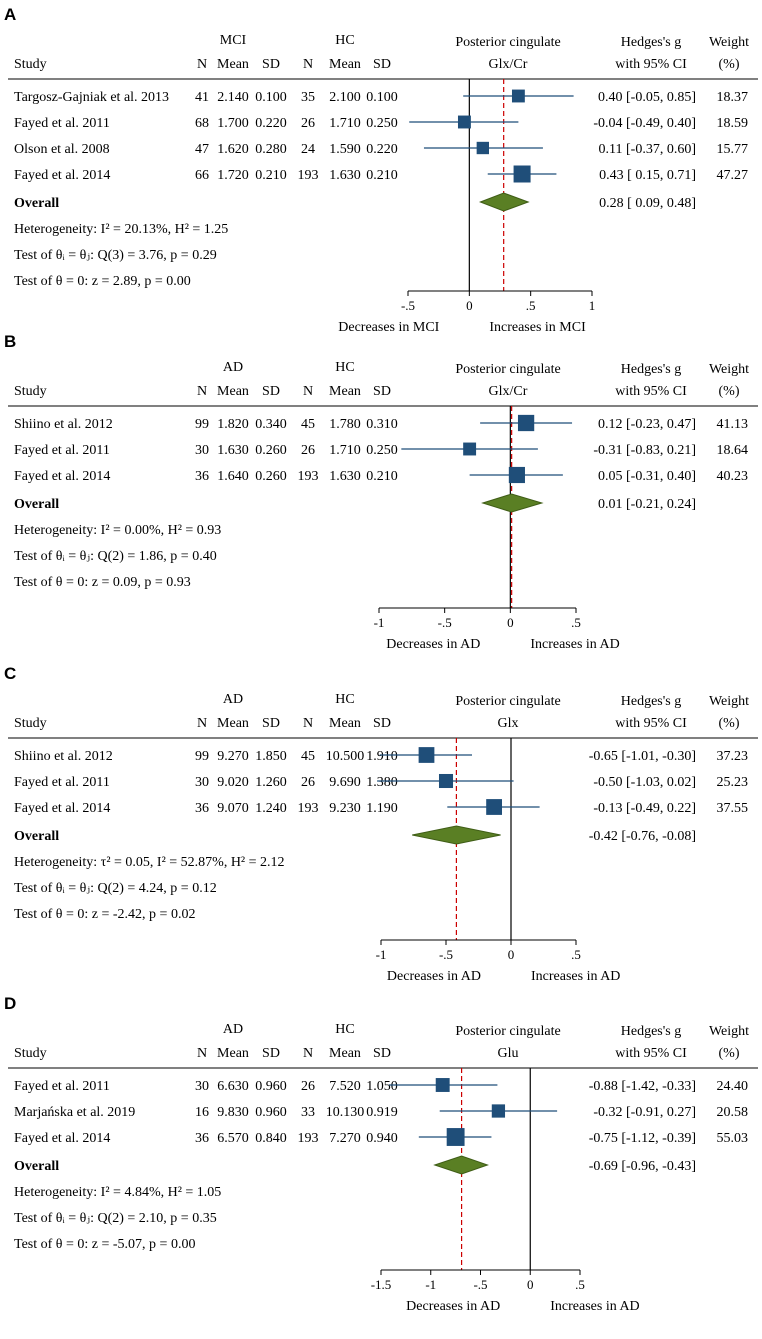 This screenshot has width=762, height=1339. I want to click on equality-test-stat: Test of θᵢ = θⱼ: Q(2) = 2.10, p = 0.35, so click(115, 1218).